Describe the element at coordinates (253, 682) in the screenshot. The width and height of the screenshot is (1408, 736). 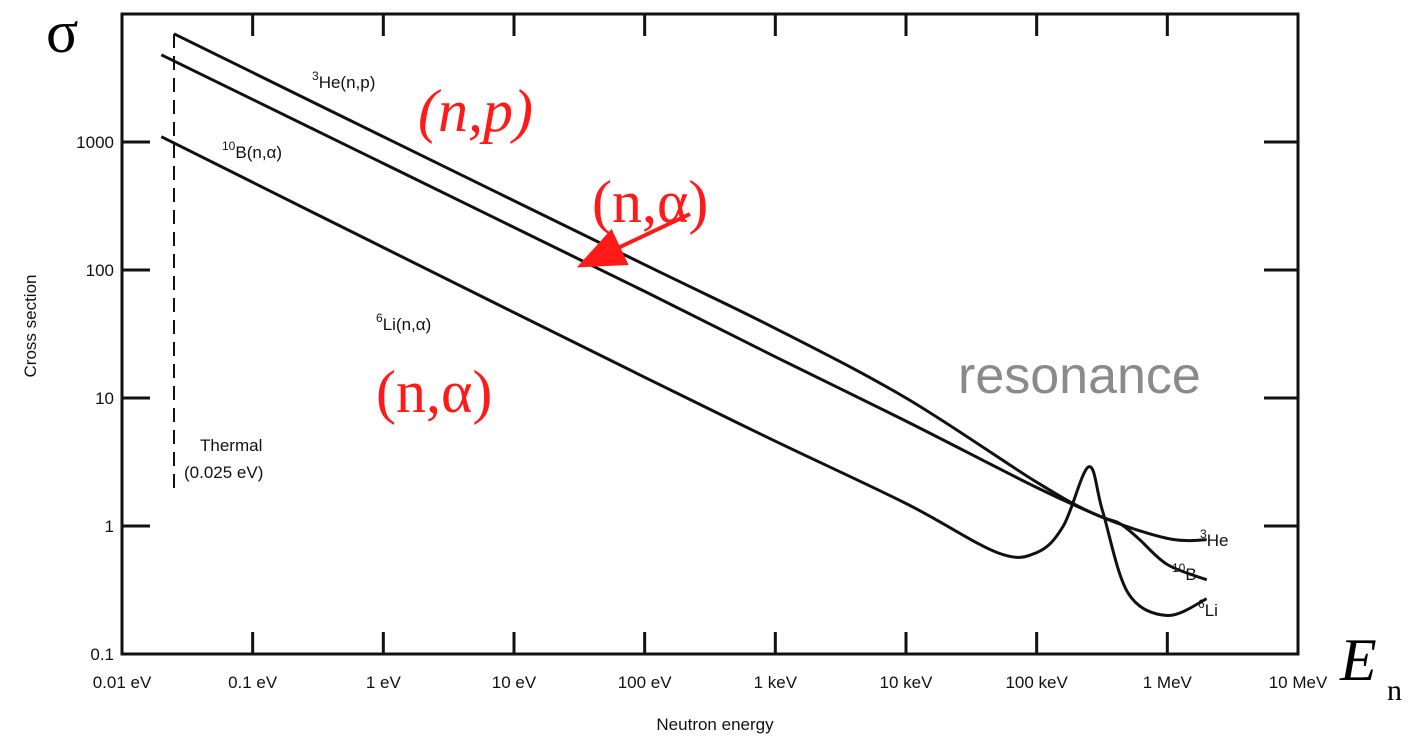
I see `x-tick-label: 0.1 eV` at that location.